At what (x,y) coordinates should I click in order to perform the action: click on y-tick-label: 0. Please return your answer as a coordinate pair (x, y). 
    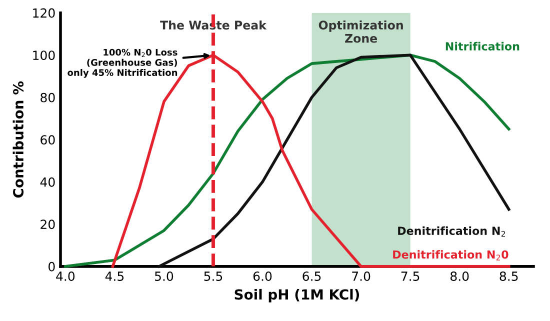
    Looking at the image, I should click on (51, 267).